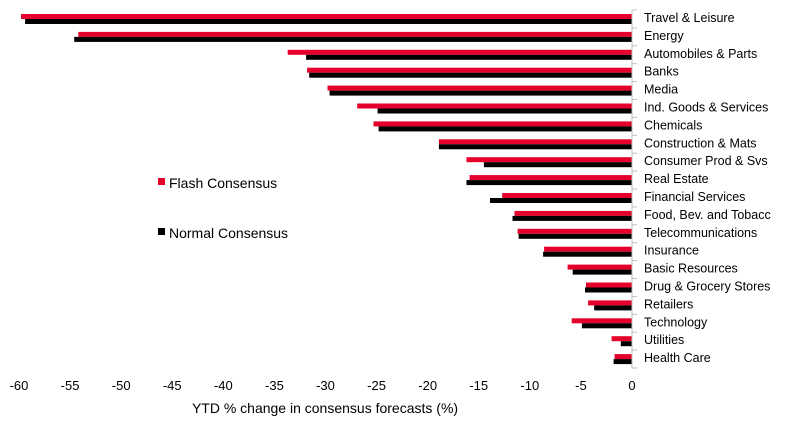  What do you see at coordinates (223, 183) in the screenshot?
I see `legend-label-flash: Flash Consensus` at bounding box center [223, 183].